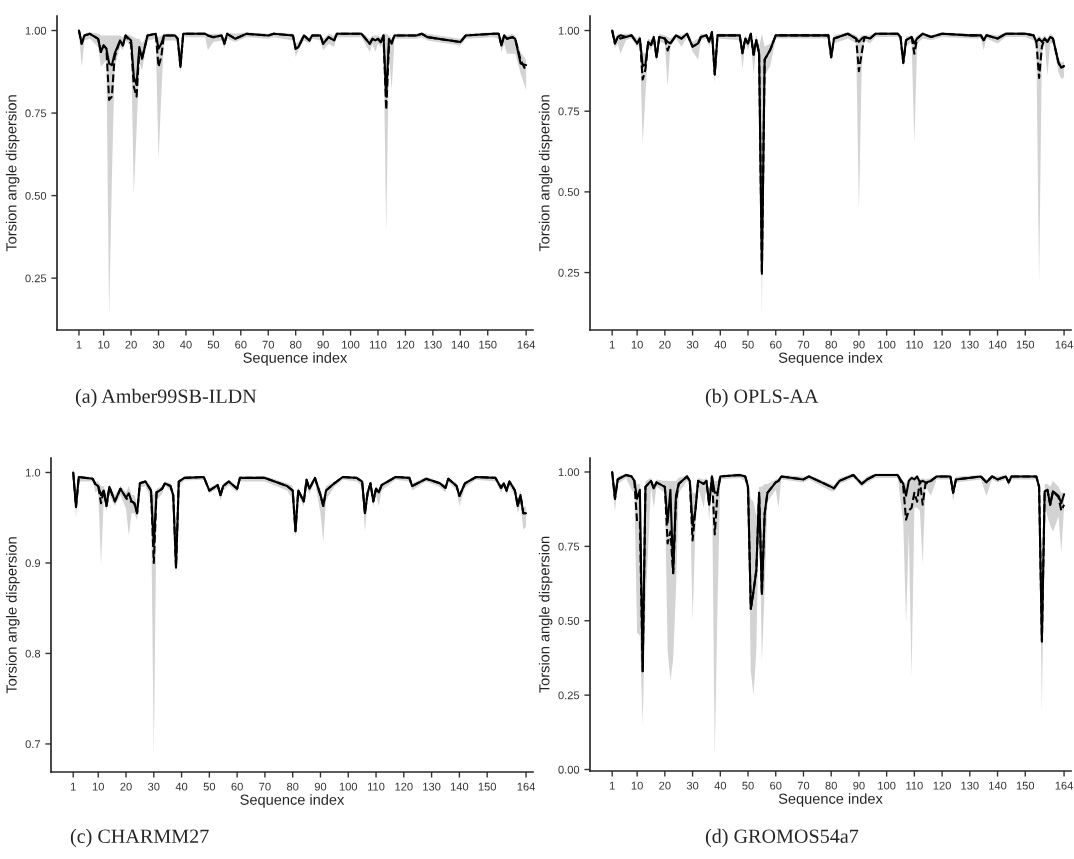  Describe the element at coordinates (782, 838) in the screenshot. I see `text: (d) GROMOS54a7` at that location.